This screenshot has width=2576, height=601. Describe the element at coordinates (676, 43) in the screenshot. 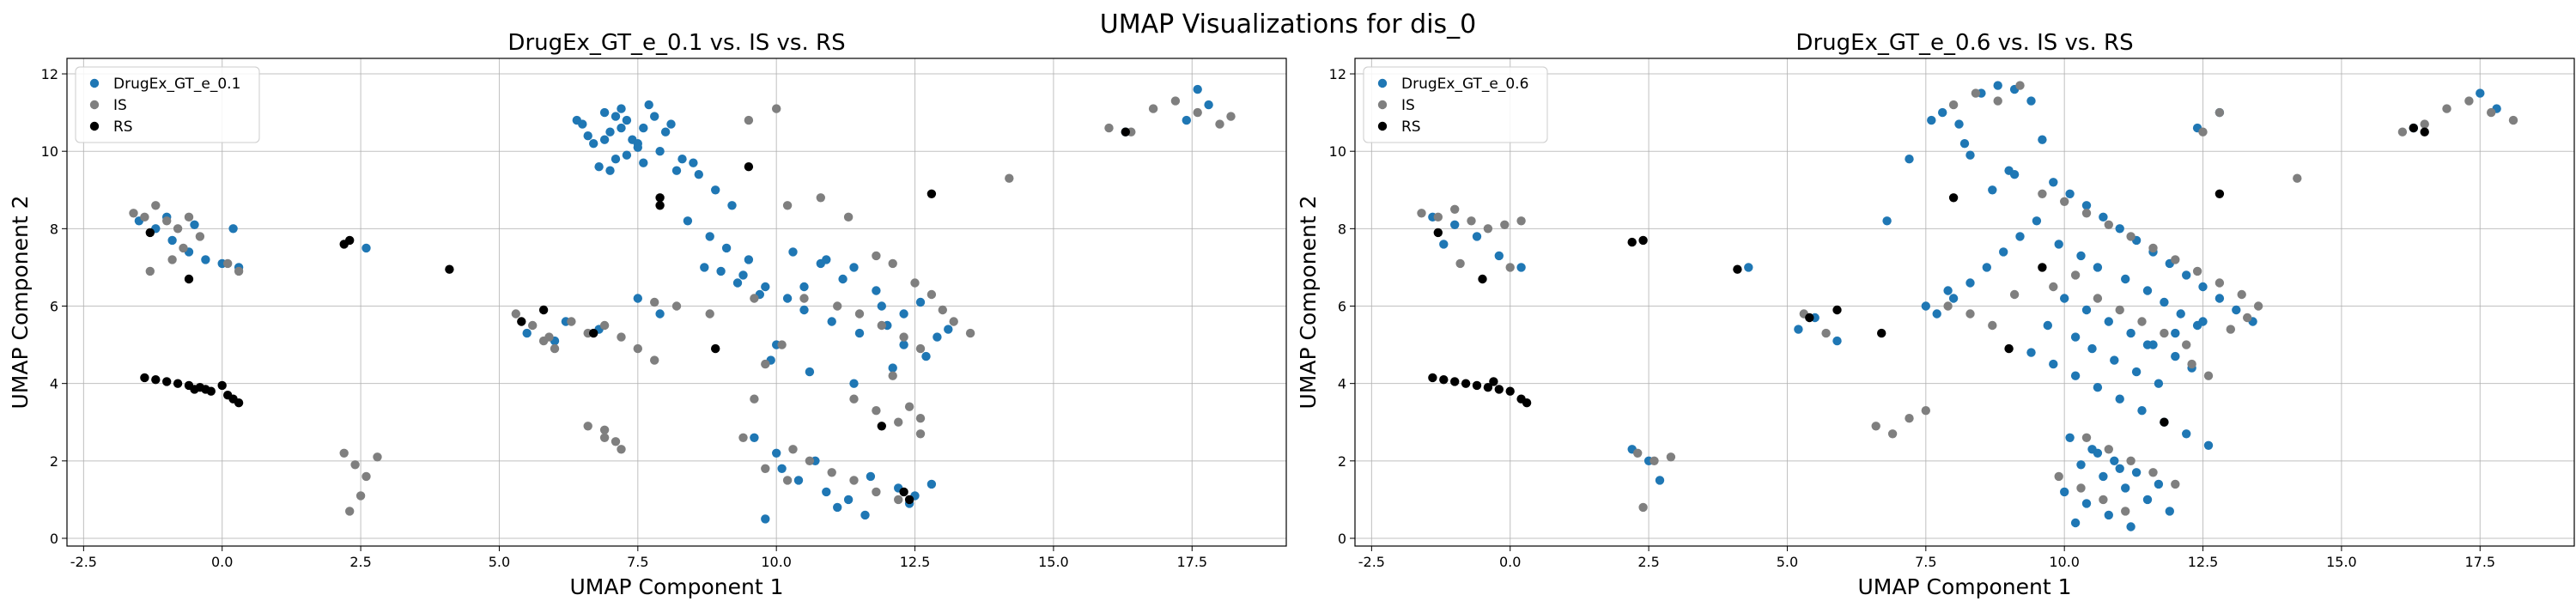

I see `subplot-title: DrugEx_GT_e_0.1 vs. IS vs. RS` at that location.